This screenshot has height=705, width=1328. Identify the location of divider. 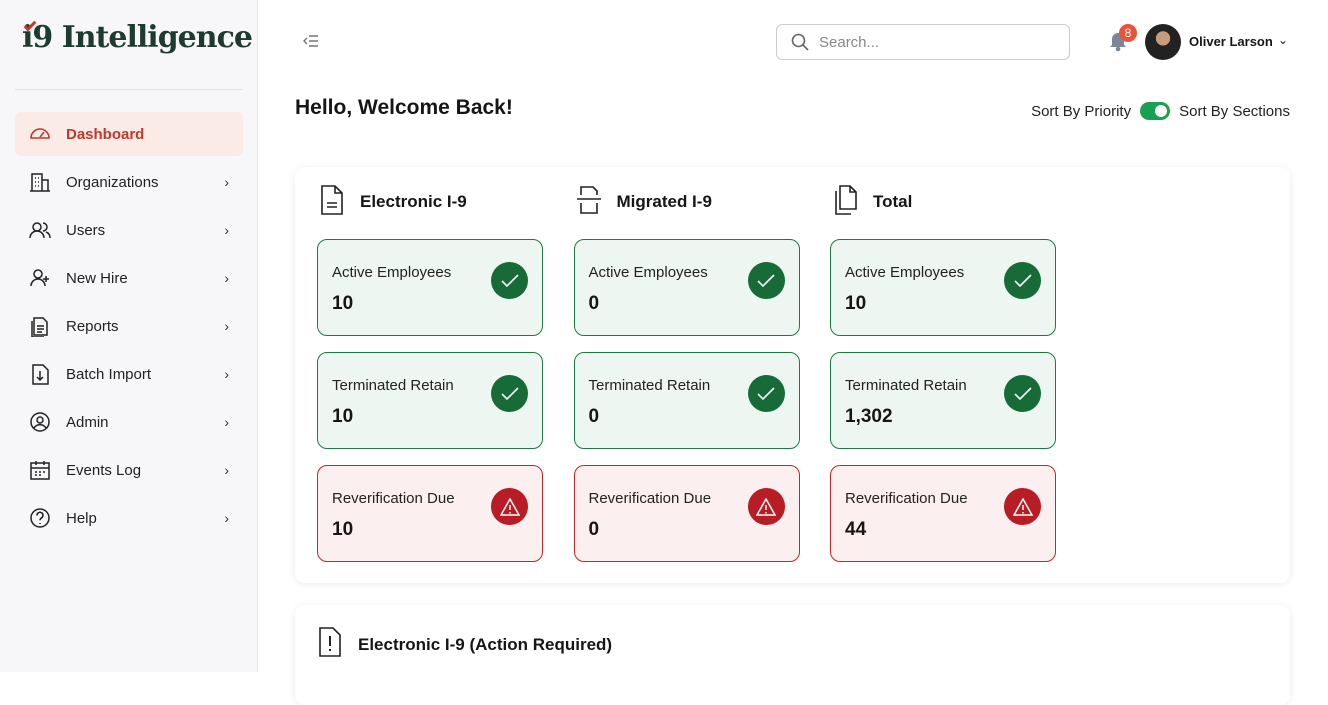
(129, 89).